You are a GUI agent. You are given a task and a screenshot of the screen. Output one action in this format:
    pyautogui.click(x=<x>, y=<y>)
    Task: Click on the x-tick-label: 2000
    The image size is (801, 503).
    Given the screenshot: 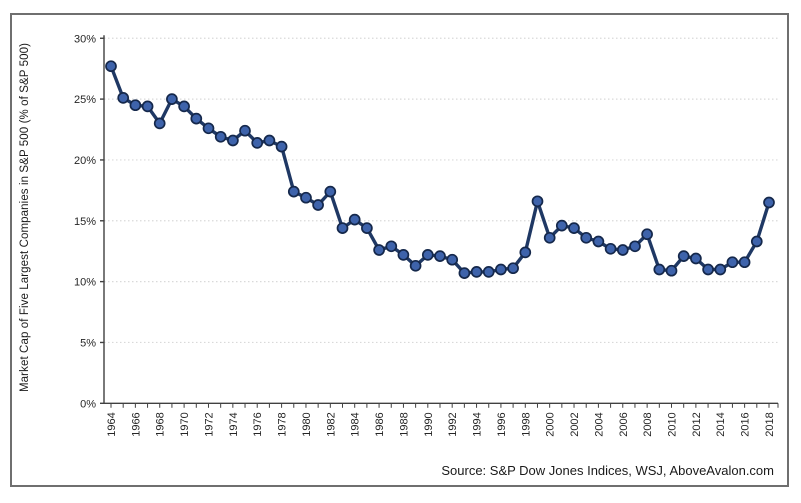 What is the action you would take?
    pyautogui.click(x=551, y=424)
    